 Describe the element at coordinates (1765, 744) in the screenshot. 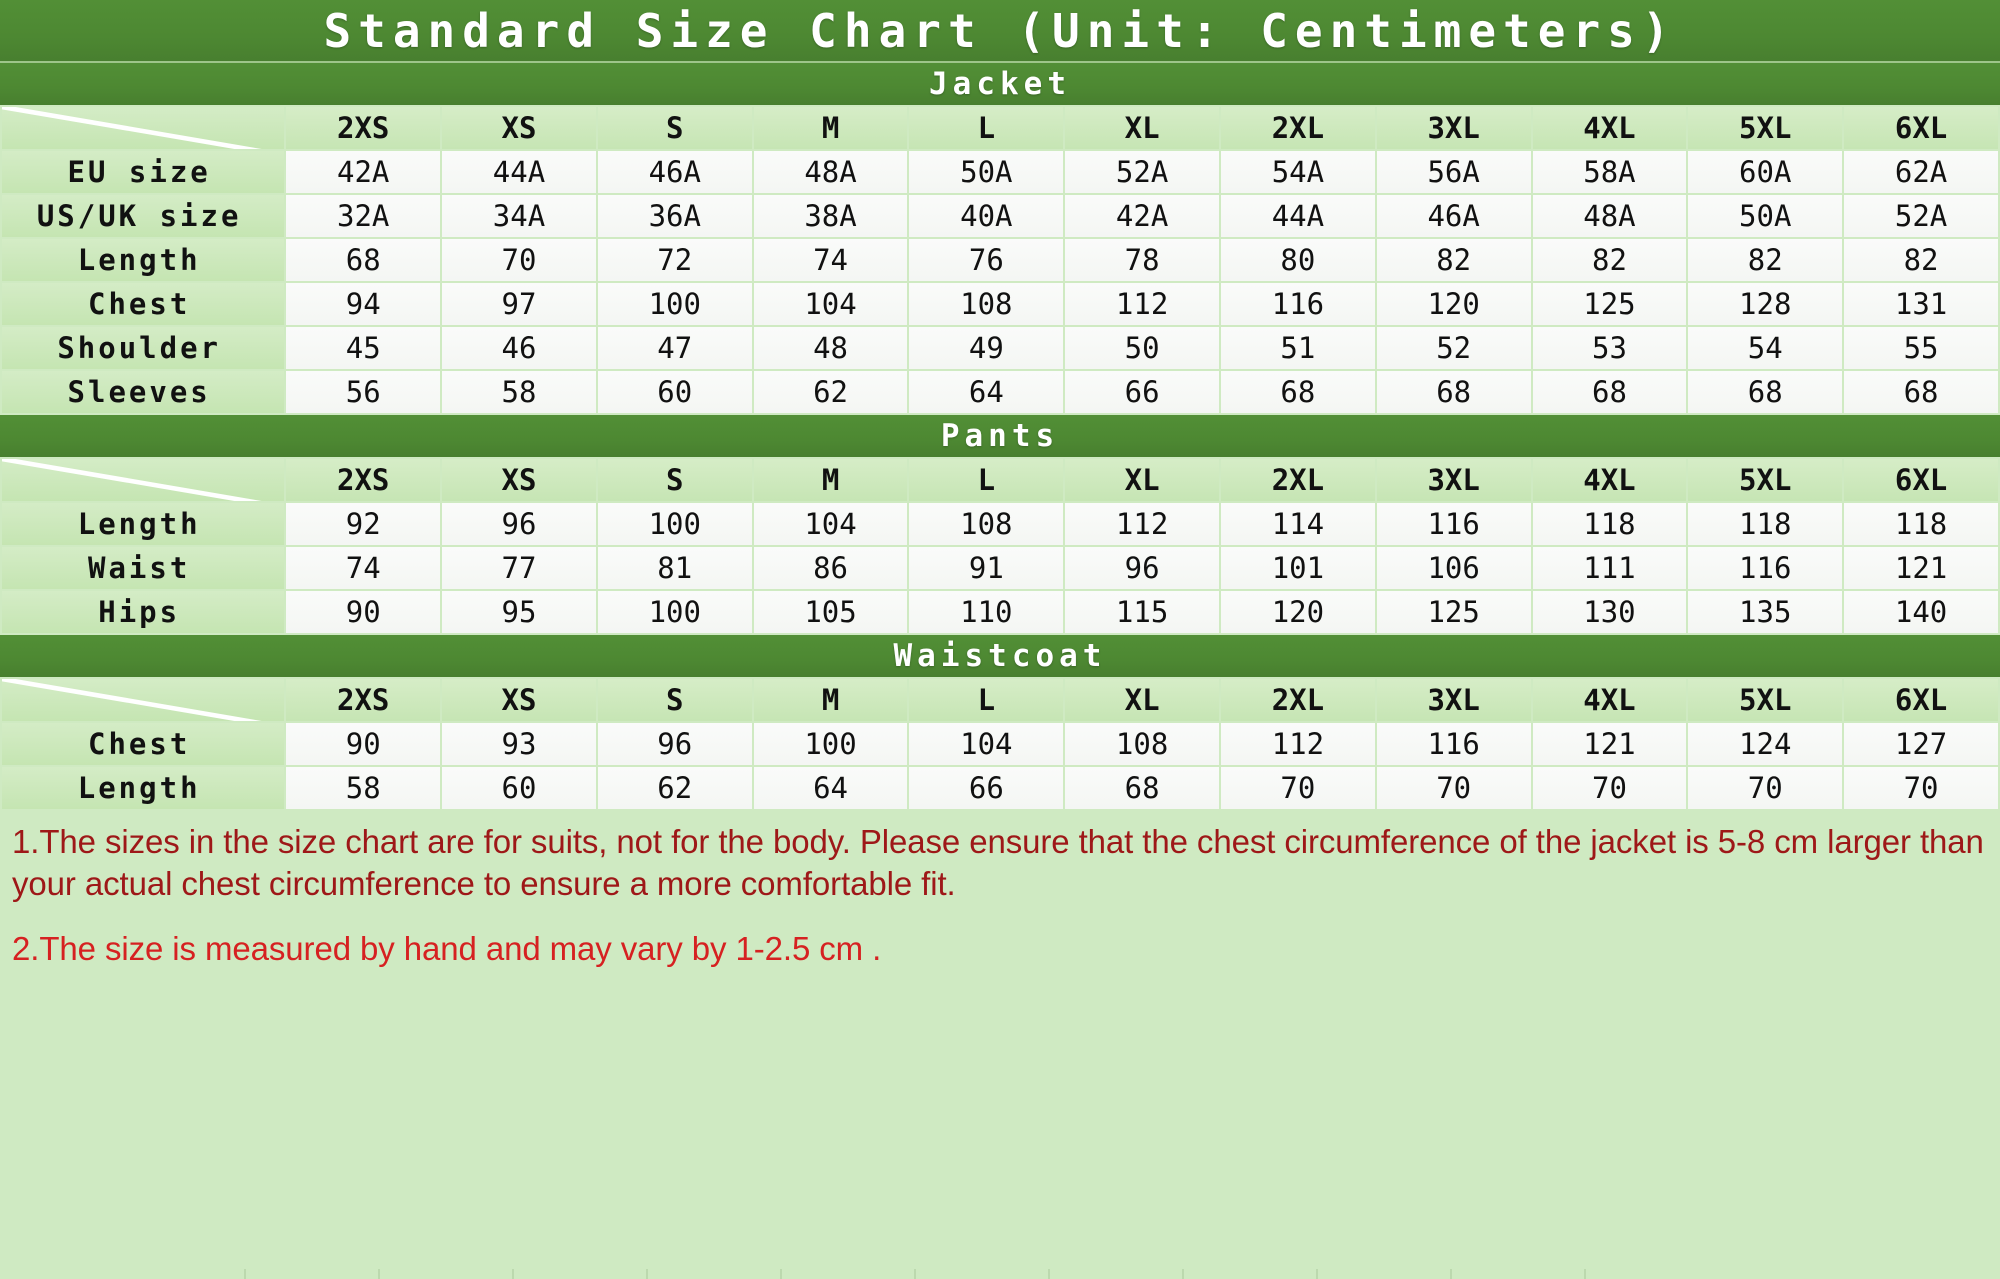

I see `measurement-cell: 124` at that location.